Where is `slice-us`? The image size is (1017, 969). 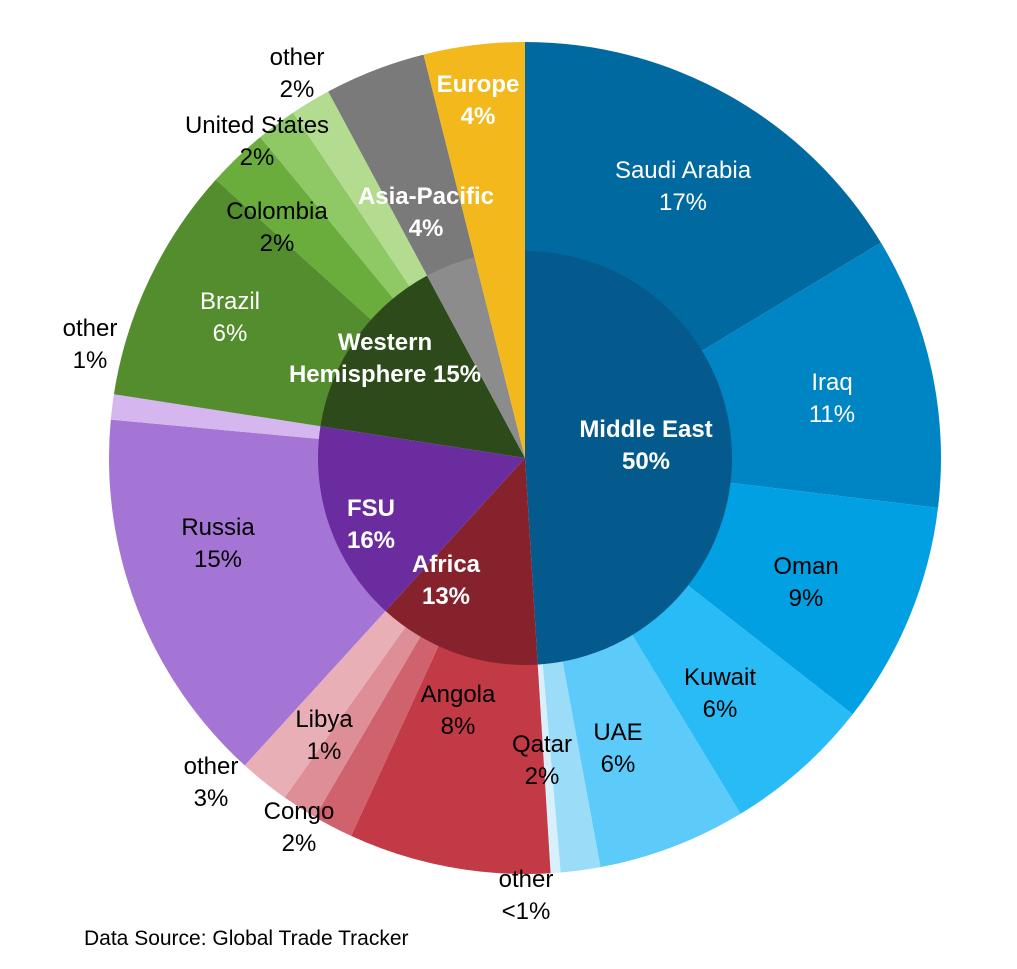 slice-us is located at coordinates (335, 206).